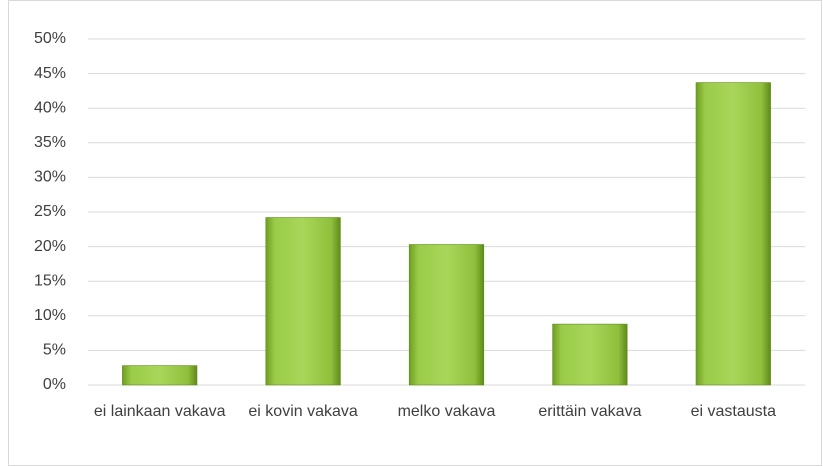  Describe the element at coordinates (733, 411) in the screenshot. I see `x-tick-label: ei vastausta` at that location.